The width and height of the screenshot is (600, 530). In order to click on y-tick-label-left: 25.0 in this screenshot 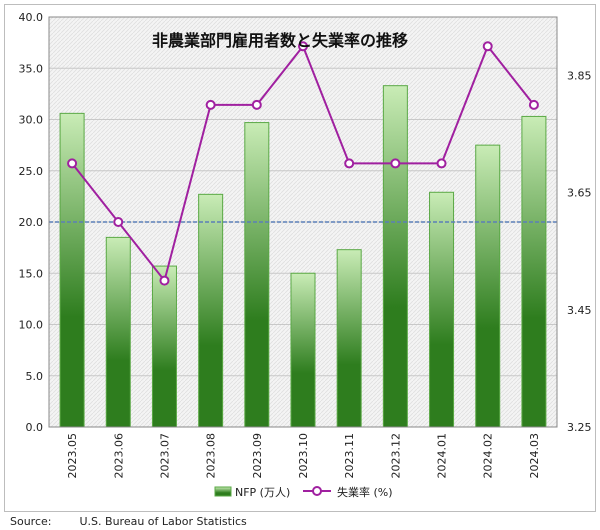, I will do `click(31, 171)`.